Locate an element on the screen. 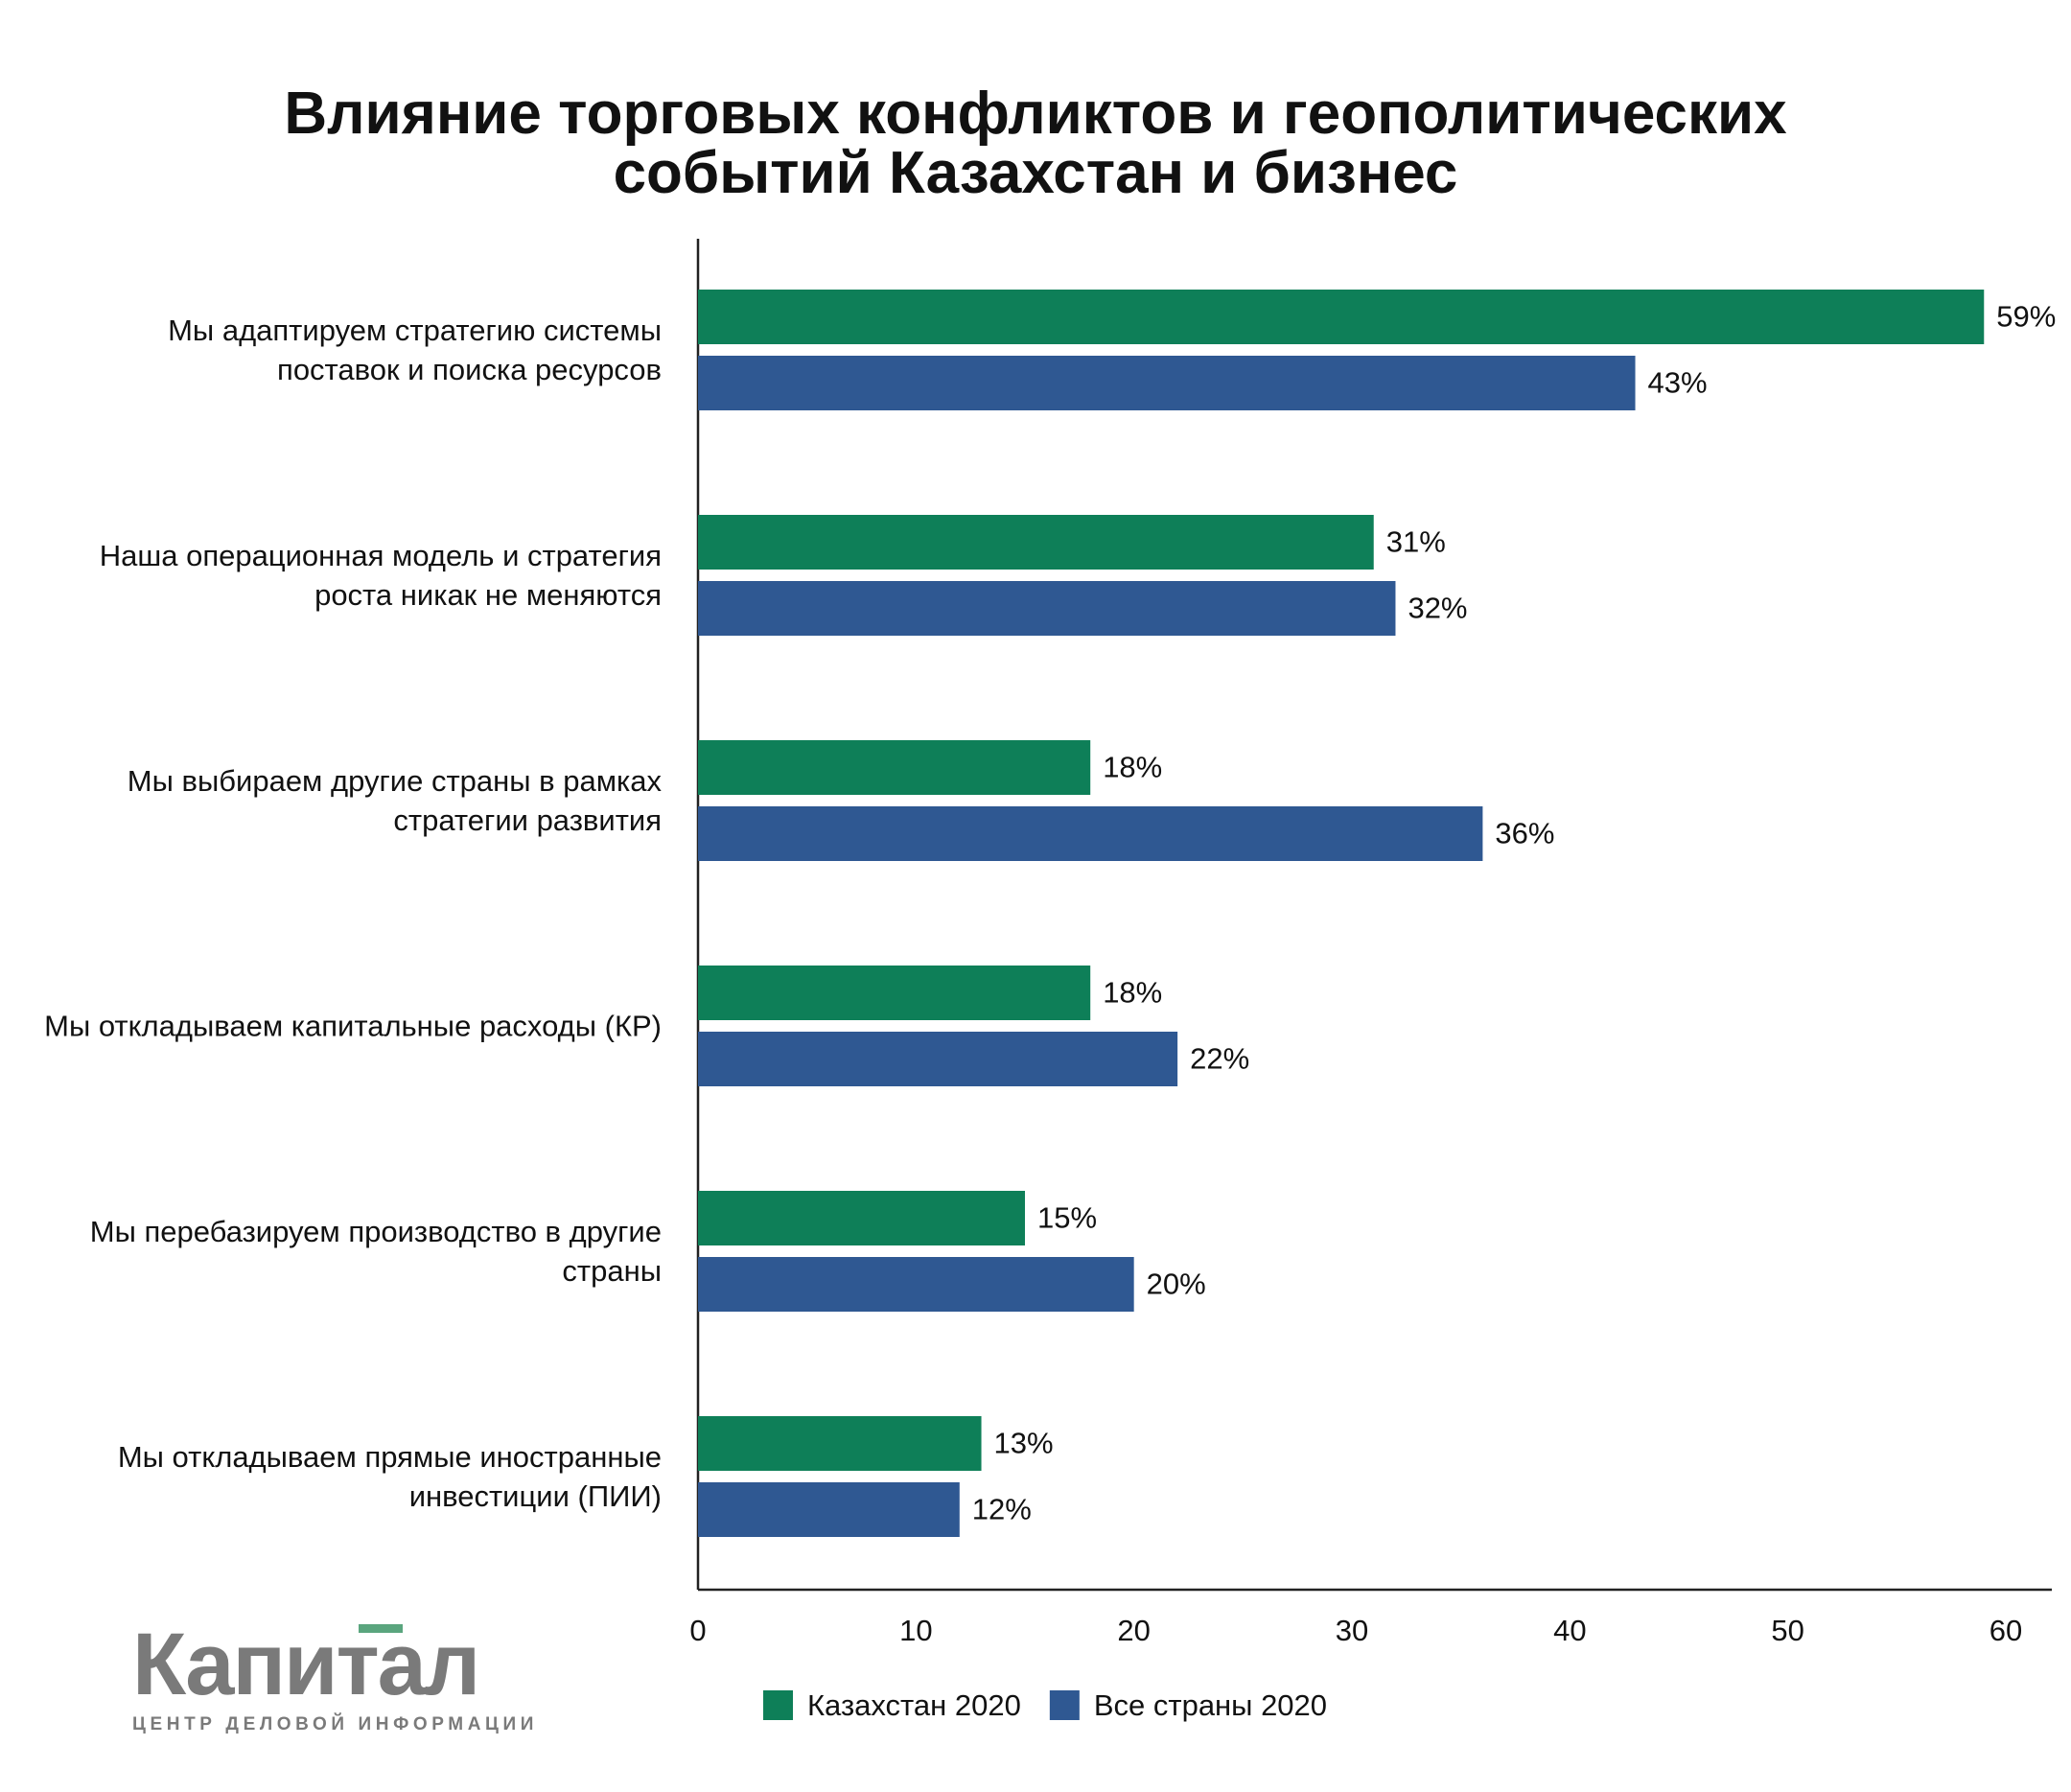 The image size is (2071, 1792). legend-label: Казахстан 2020 is located at coordinates (914, 1705).